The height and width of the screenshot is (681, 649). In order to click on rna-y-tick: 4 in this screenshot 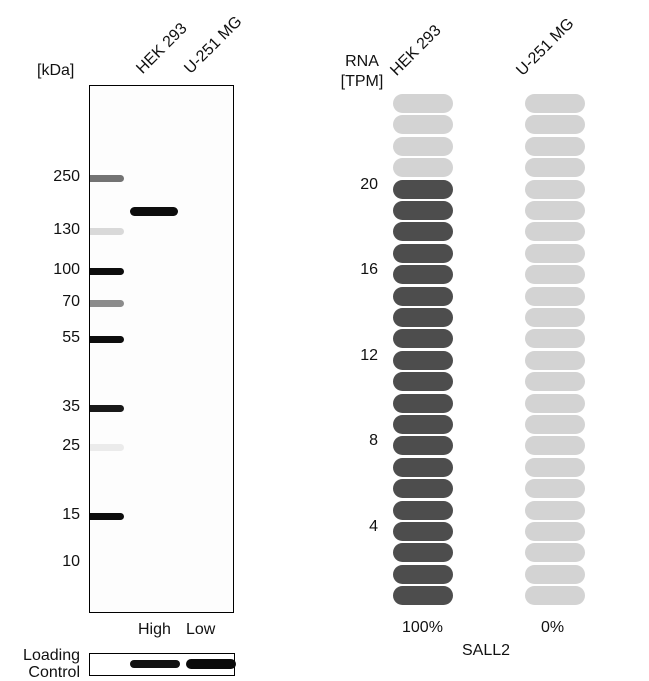, I will do `click(373, 526)`.